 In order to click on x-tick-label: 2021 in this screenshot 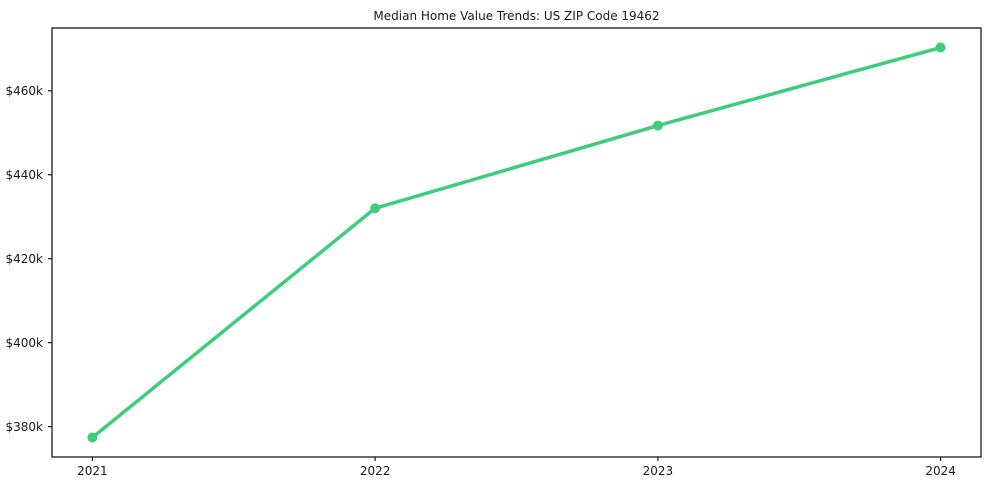, I will do `click(92, 471)`.